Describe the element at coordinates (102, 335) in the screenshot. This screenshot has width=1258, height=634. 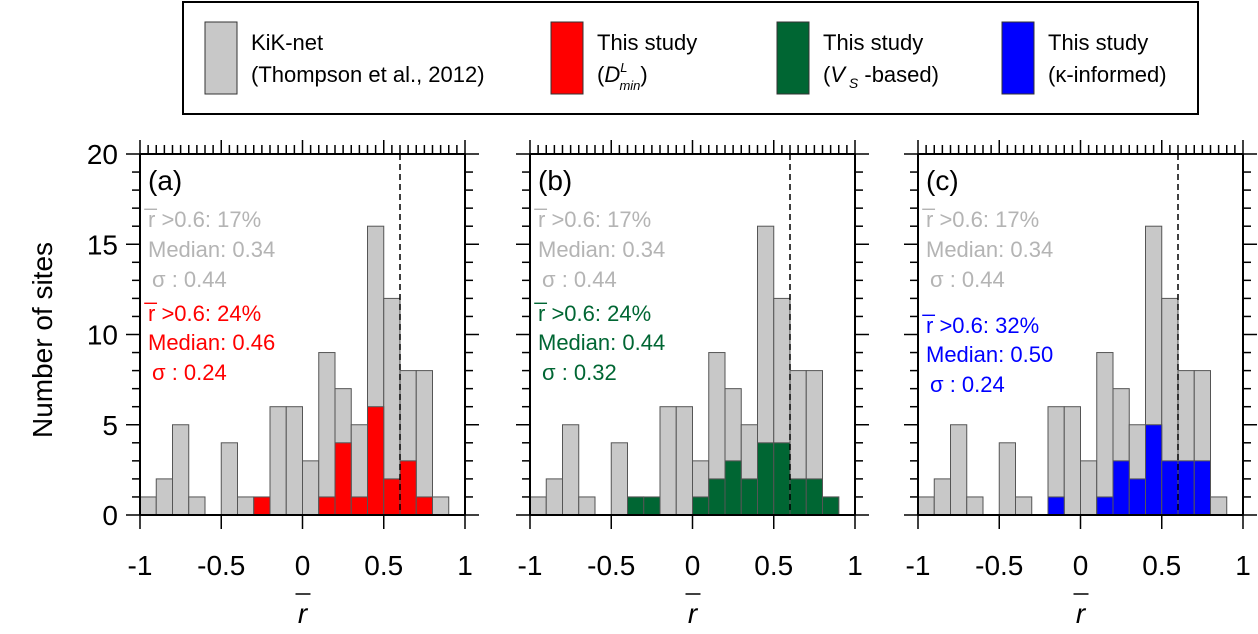
I see `y-tick-label: 10` at that location.